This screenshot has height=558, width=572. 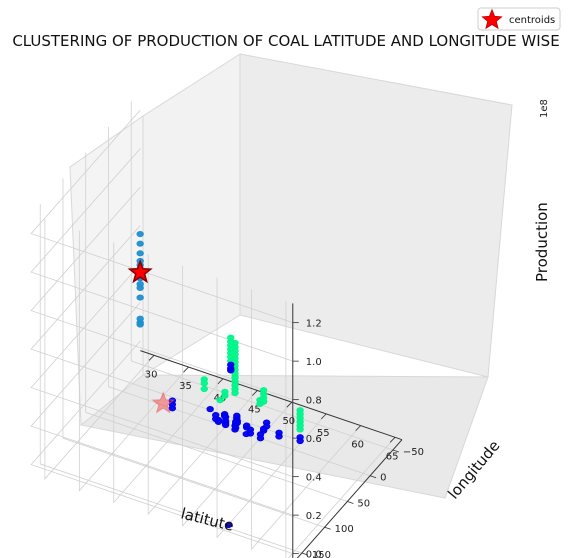 I want to click on y-tick-label: 100, so click(x=344, y=529).